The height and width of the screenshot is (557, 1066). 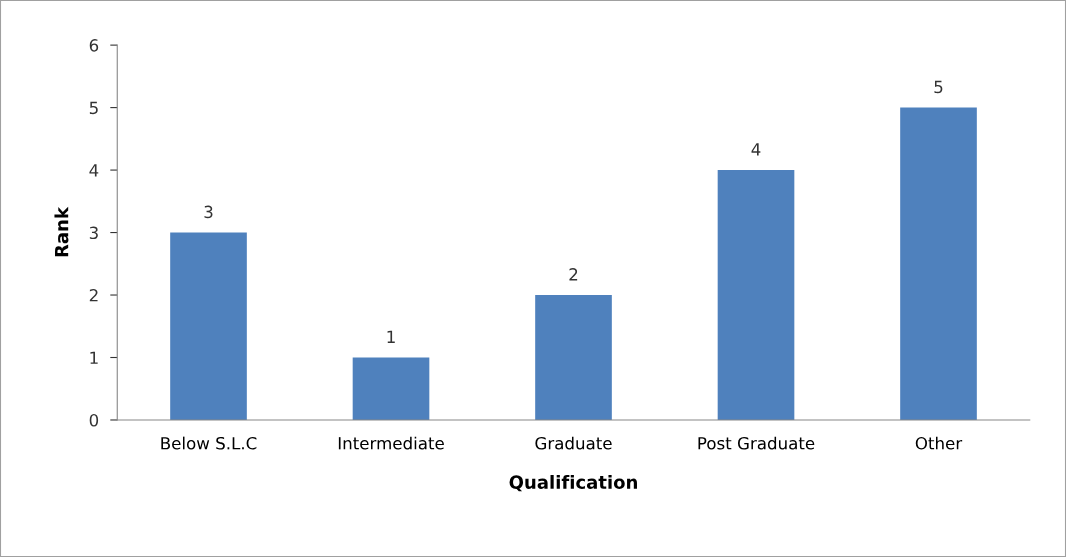 I want to click on x-tick-label: Intermediate, so click(x=391, y=443).